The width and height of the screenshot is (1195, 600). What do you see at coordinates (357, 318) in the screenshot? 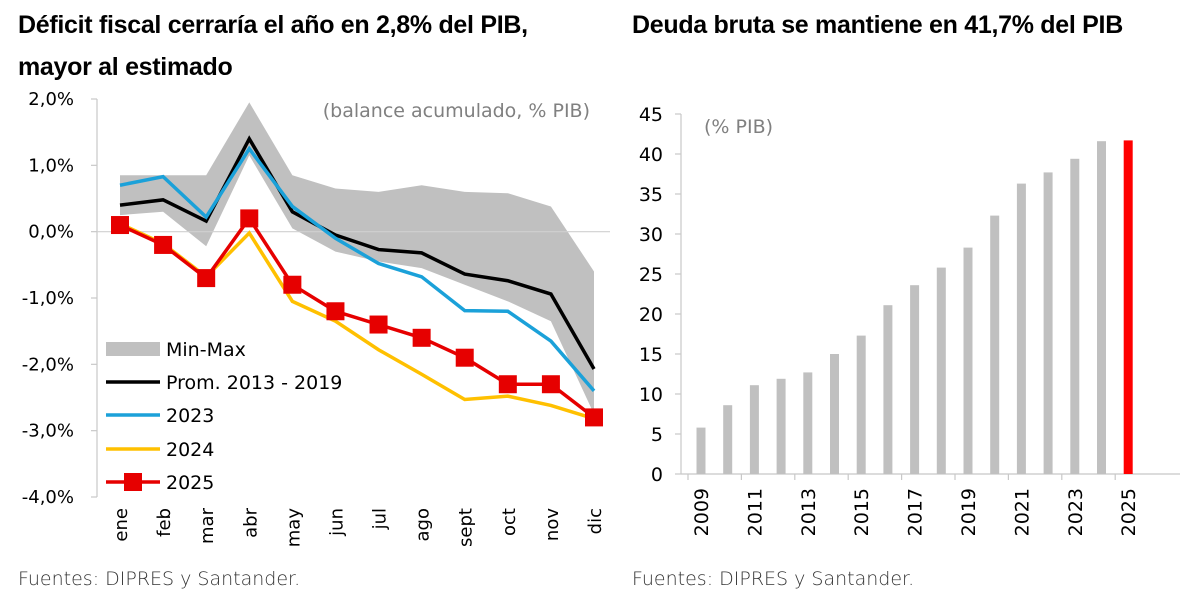
I see `series-y2025` at bounding box center [357, 318].